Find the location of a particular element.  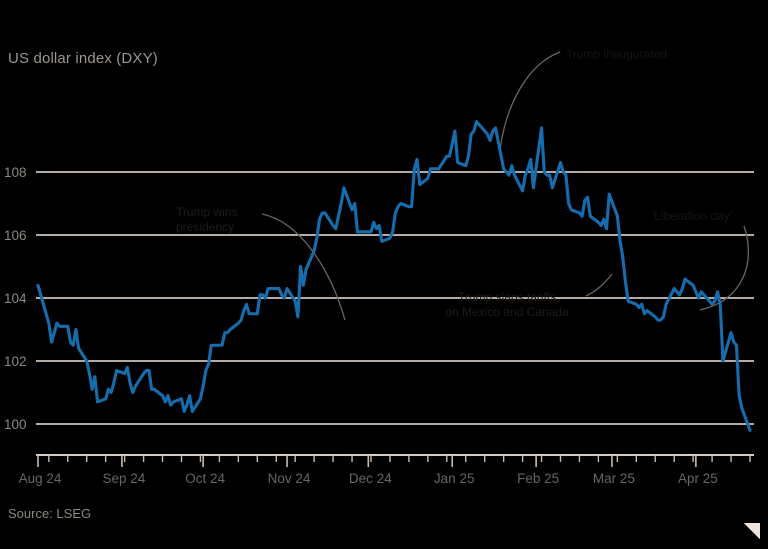

annotation-leader-liberation-day is located at coordinates (724, 268).